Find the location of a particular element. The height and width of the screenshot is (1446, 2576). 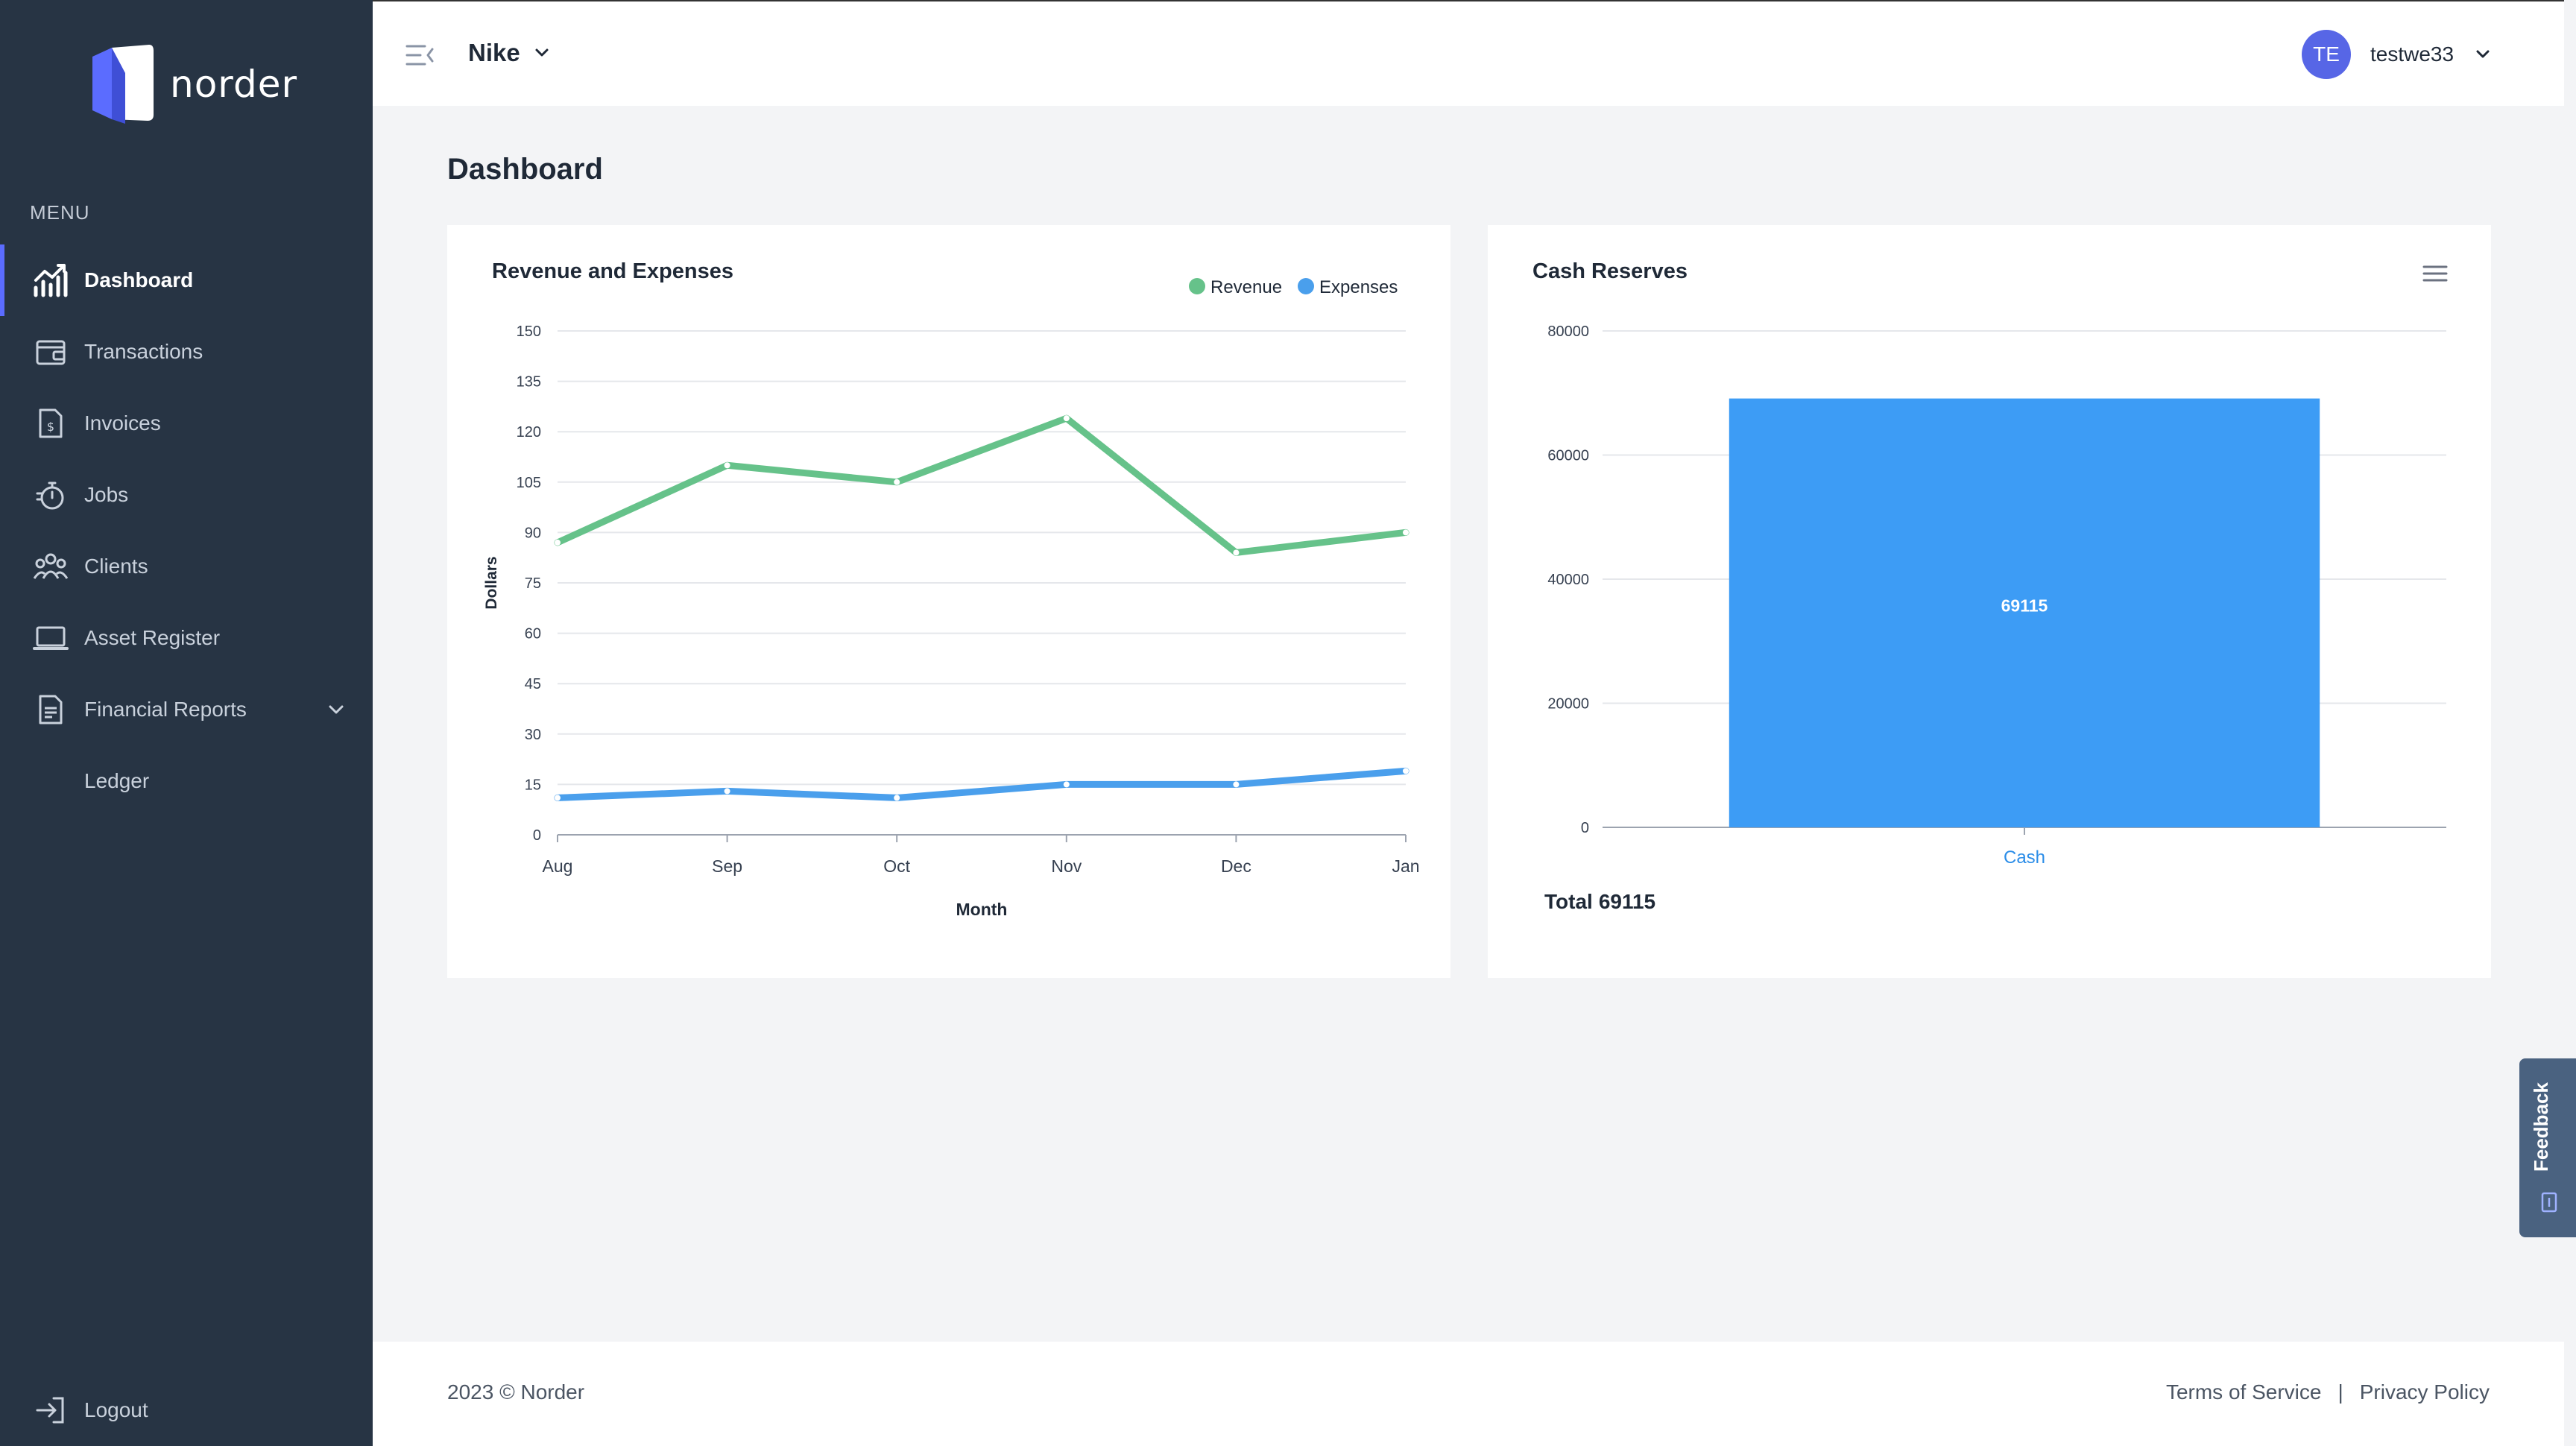

norder-logo-icon is located at coordinates (123, 84).